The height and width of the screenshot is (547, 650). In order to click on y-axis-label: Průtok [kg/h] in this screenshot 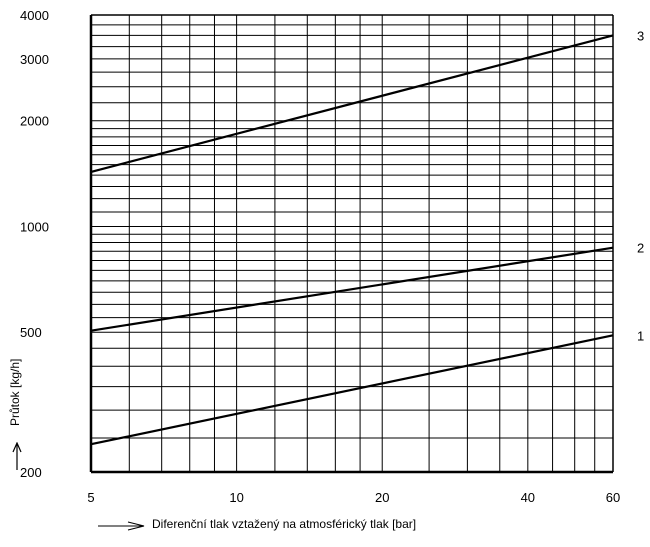, I will do `click(15, 392)`.